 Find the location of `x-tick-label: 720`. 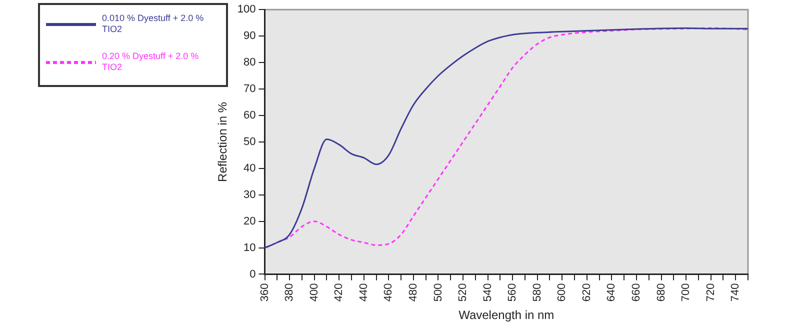

x-tick-label: 720 is located at coordinates (710, 292).